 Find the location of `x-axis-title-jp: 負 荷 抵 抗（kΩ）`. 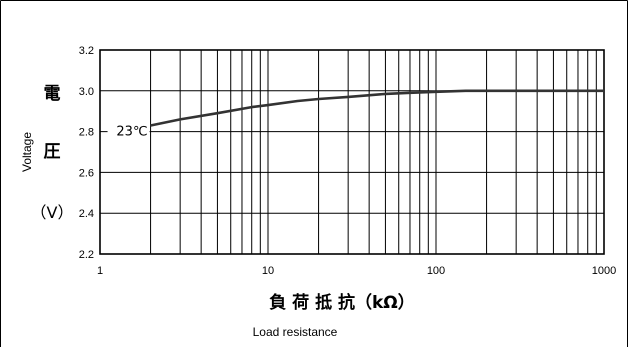

x-axis-title-jp: 負 荷 抵 抗（kΩ） is located at coordinates (342, 302).